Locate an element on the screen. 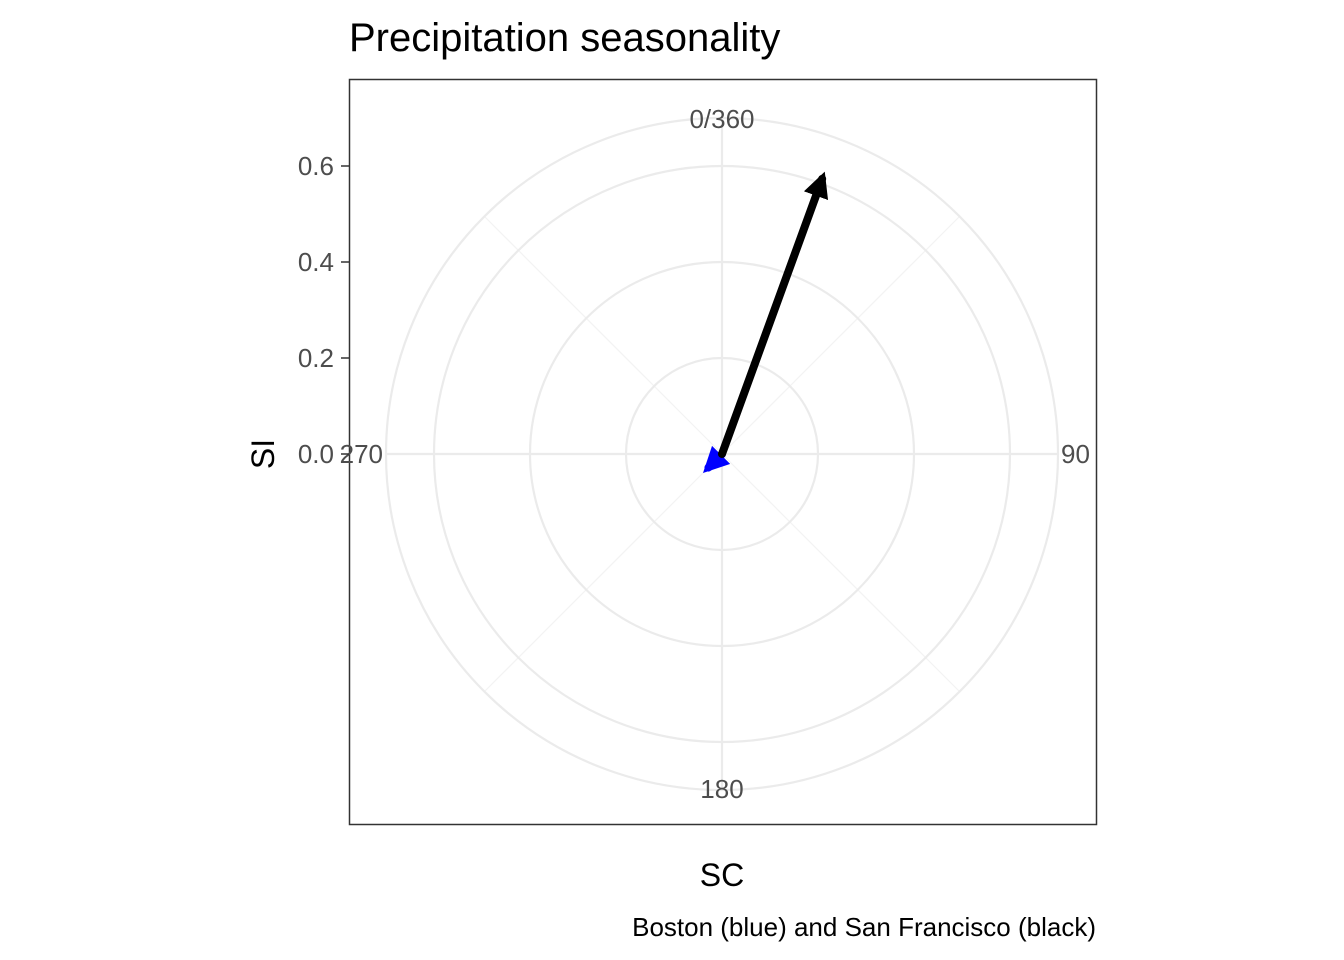  caption: Boston (blue) and San Francisco (black) is located at coordinates (864, 927).